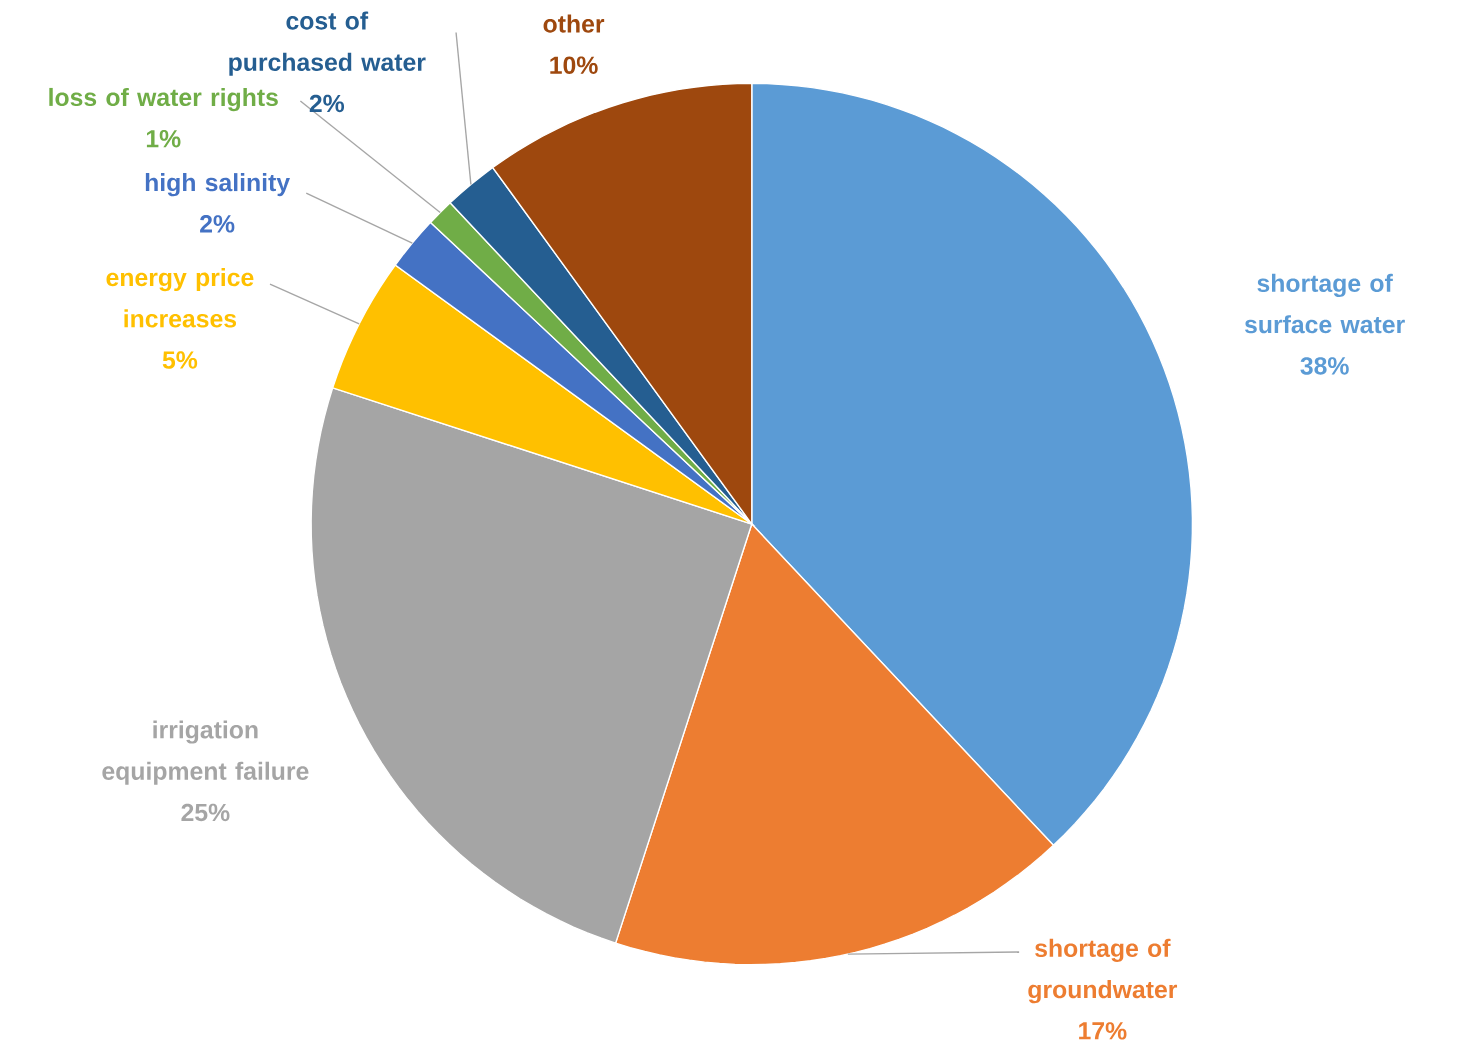 This screenshot has height=1051, width=1483. I want to click on slice-label: loss of water rights, so click(163, 99).